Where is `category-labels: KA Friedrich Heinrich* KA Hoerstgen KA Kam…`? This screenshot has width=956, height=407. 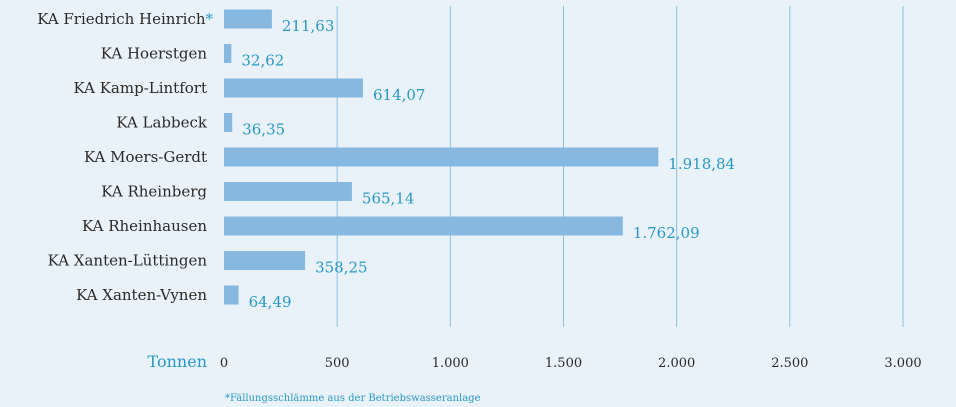 category-labels: KA Friedrich Heinrich* KA Hoerstgen KA Kam… is located at coordinates (125, 157).